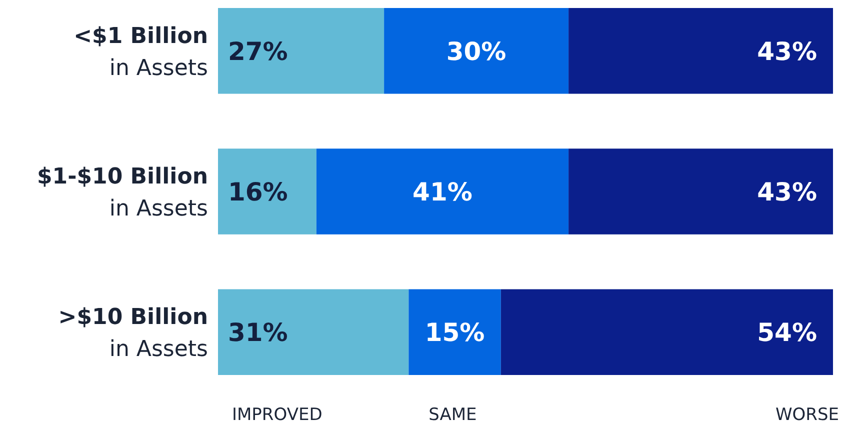 The image size is (844, 427). I want to click on series-label: IMPROVED, so click(277, 415).